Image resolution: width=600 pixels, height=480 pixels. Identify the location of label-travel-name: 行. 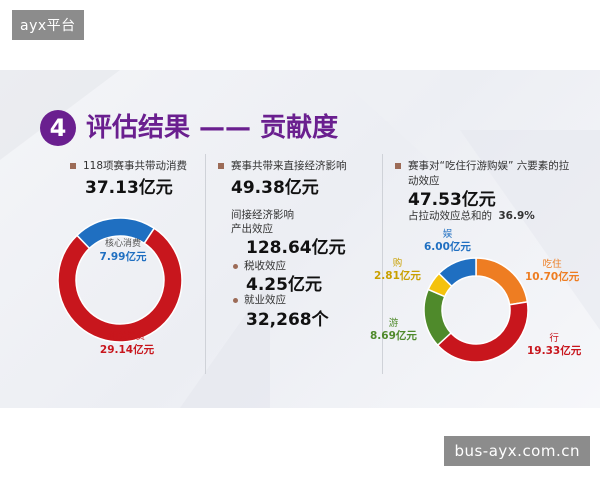
(554, 338).